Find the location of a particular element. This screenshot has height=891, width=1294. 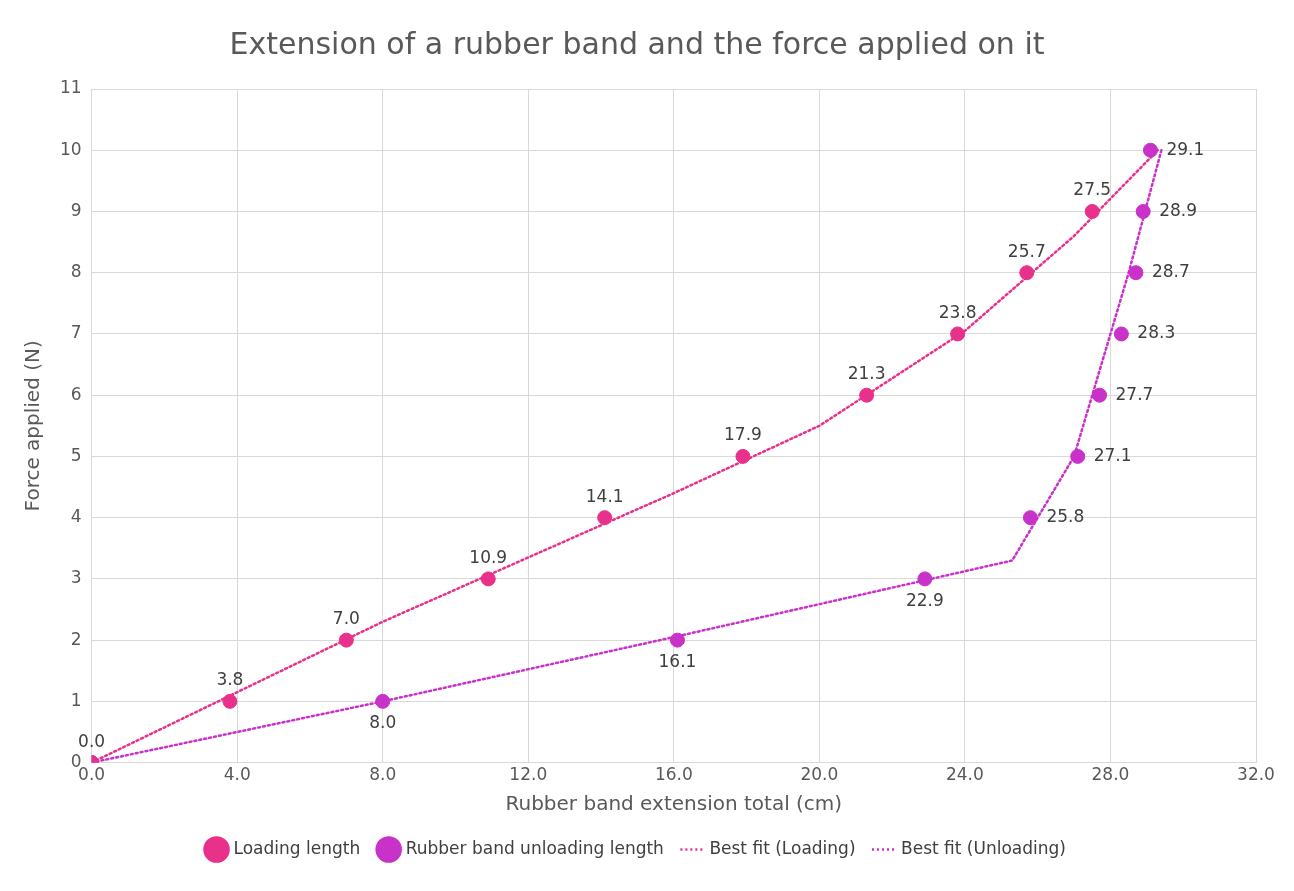

legend-label: Best fit (Loading) is located at coordinates (782, 847).